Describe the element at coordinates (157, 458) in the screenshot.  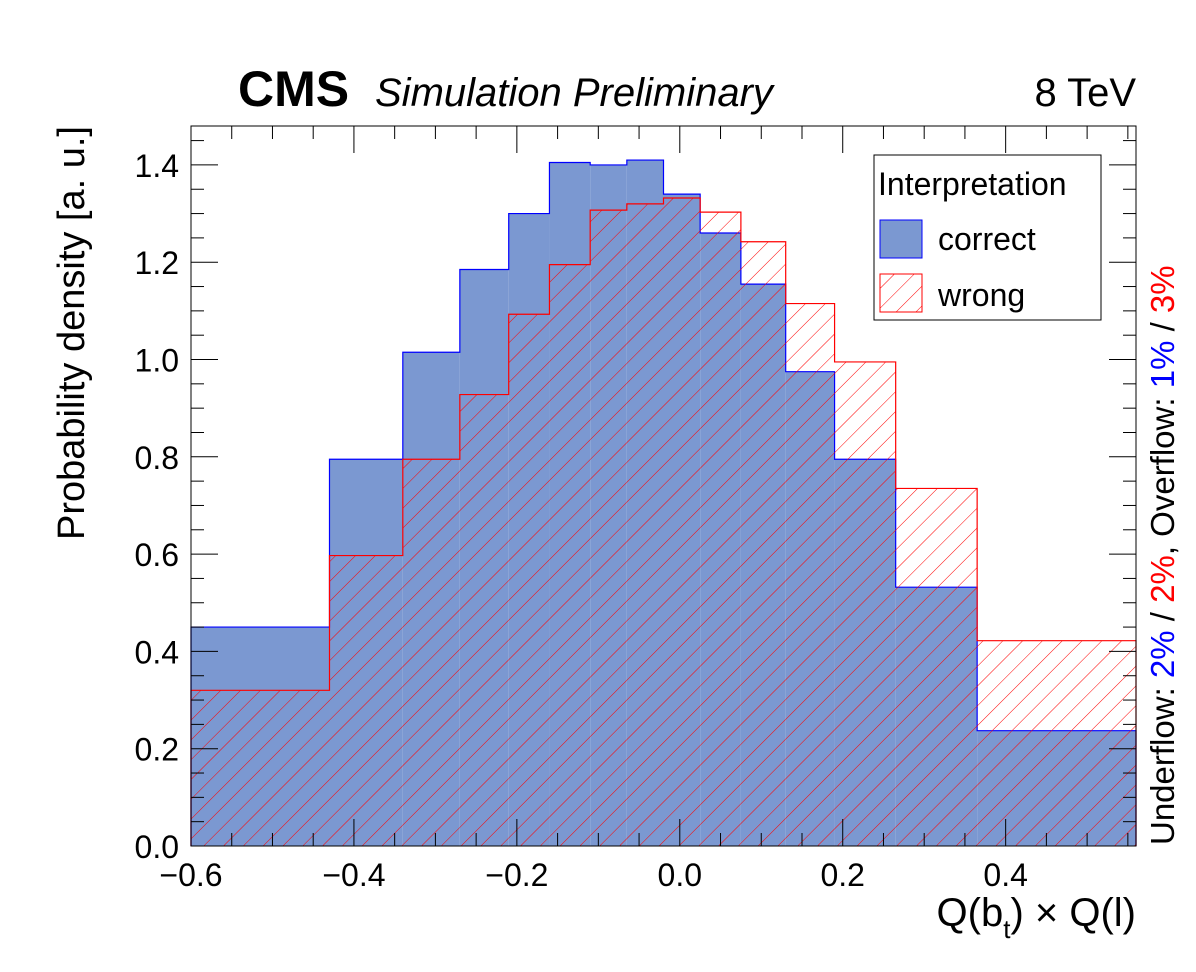
I see `y-tick-label-4: 0.8` at that location.